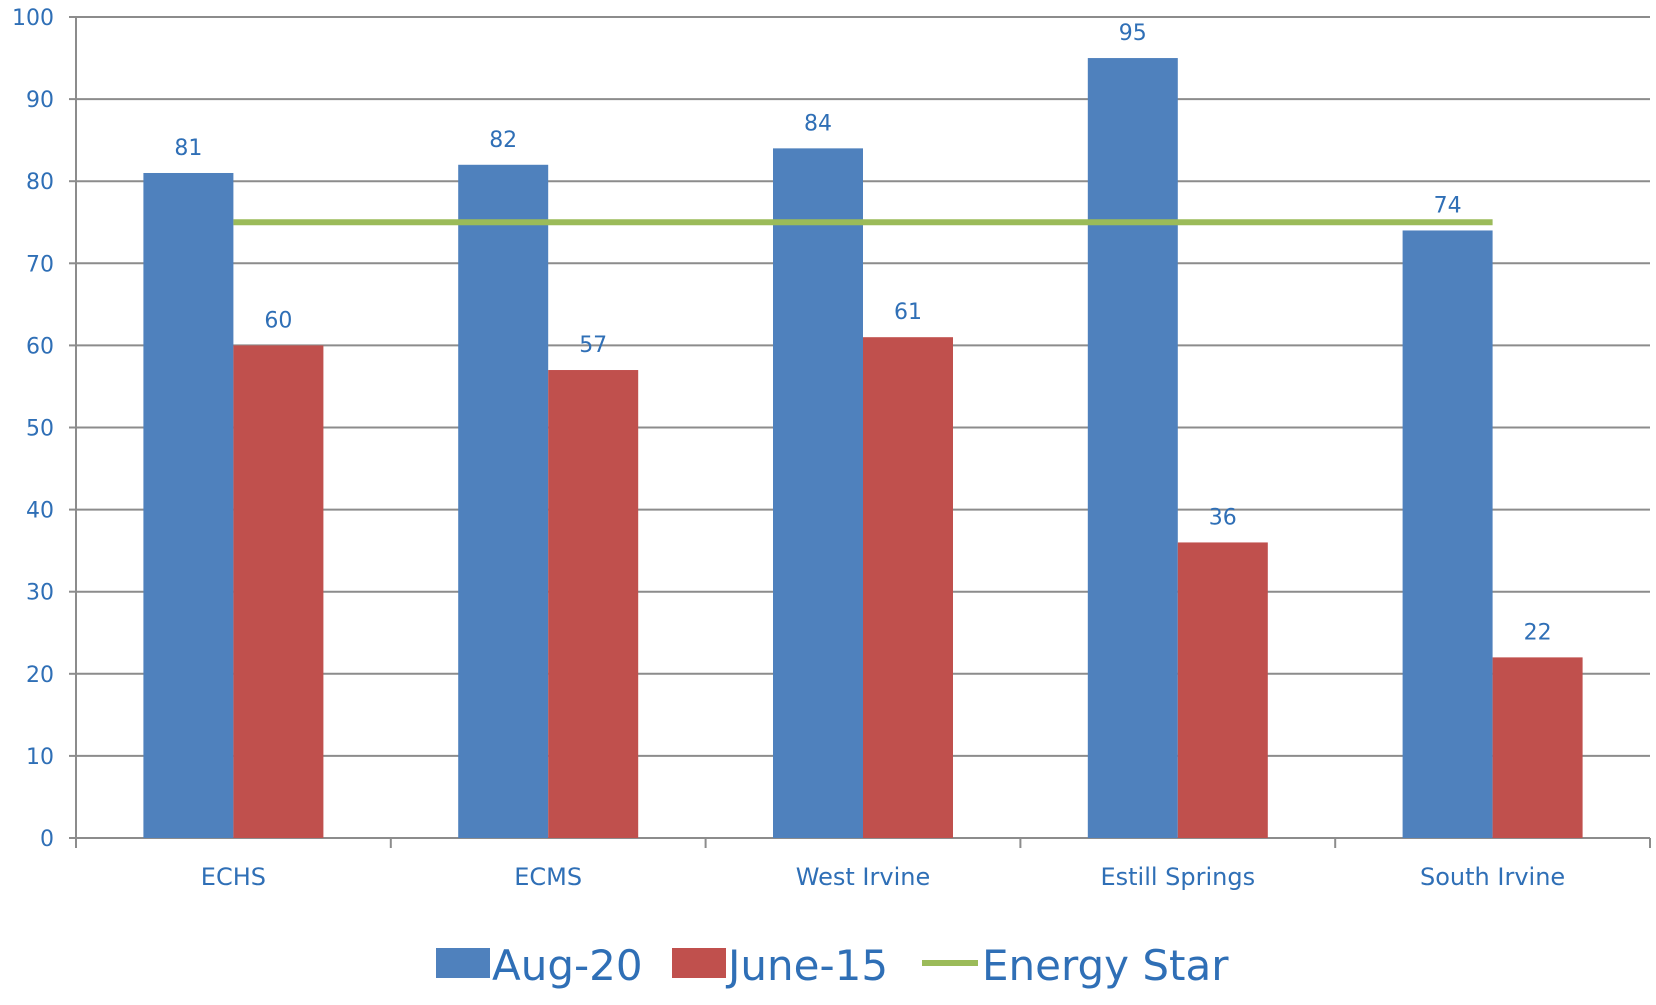 The height and width of the screenshot is (1005, 1656). Describe the element at coordinates (818, 123) in the screenshot. I see `data-label: 84` at that location.